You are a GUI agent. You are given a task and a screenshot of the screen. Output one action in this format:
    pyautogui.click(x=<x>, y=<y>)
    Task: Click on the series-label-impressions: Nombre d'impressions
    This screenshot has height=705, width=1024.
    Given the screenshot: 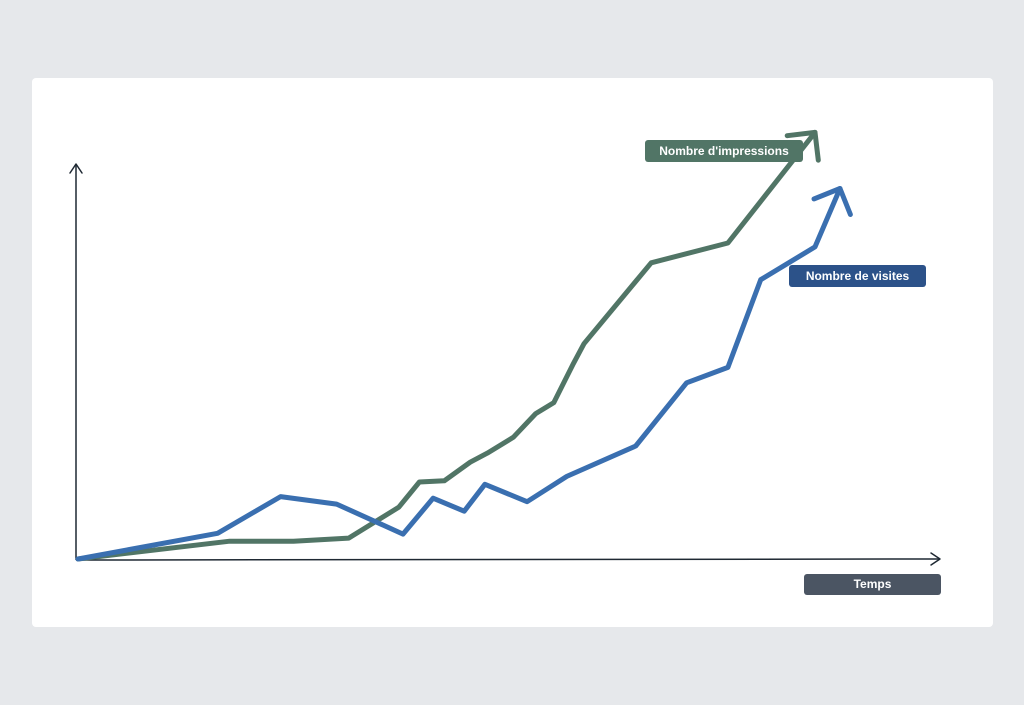 What is the action you would take?
    pyautogui.click(x=724, y=151)
    